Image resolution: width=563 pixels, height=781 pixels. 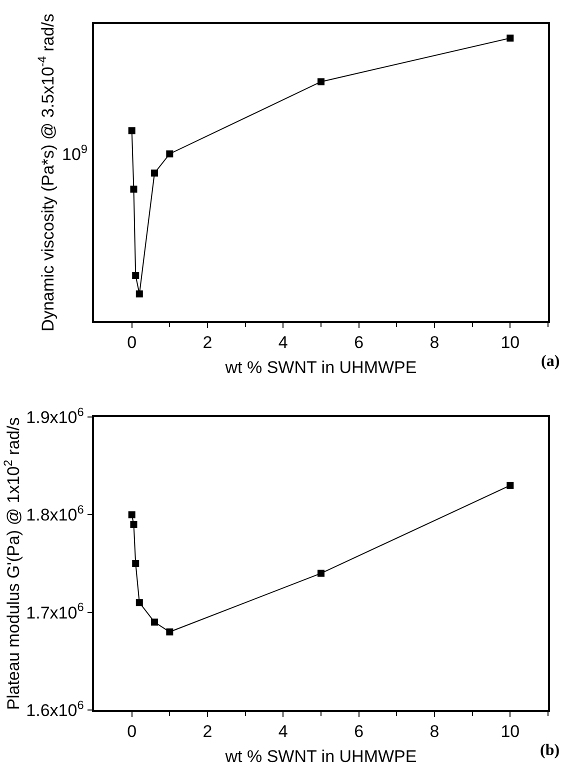 What do you see at coordinates (55, 513) in the screenshot?
I see `y-tick-label: 1.8x10$^{6}$` at bounding box center [55, 513].